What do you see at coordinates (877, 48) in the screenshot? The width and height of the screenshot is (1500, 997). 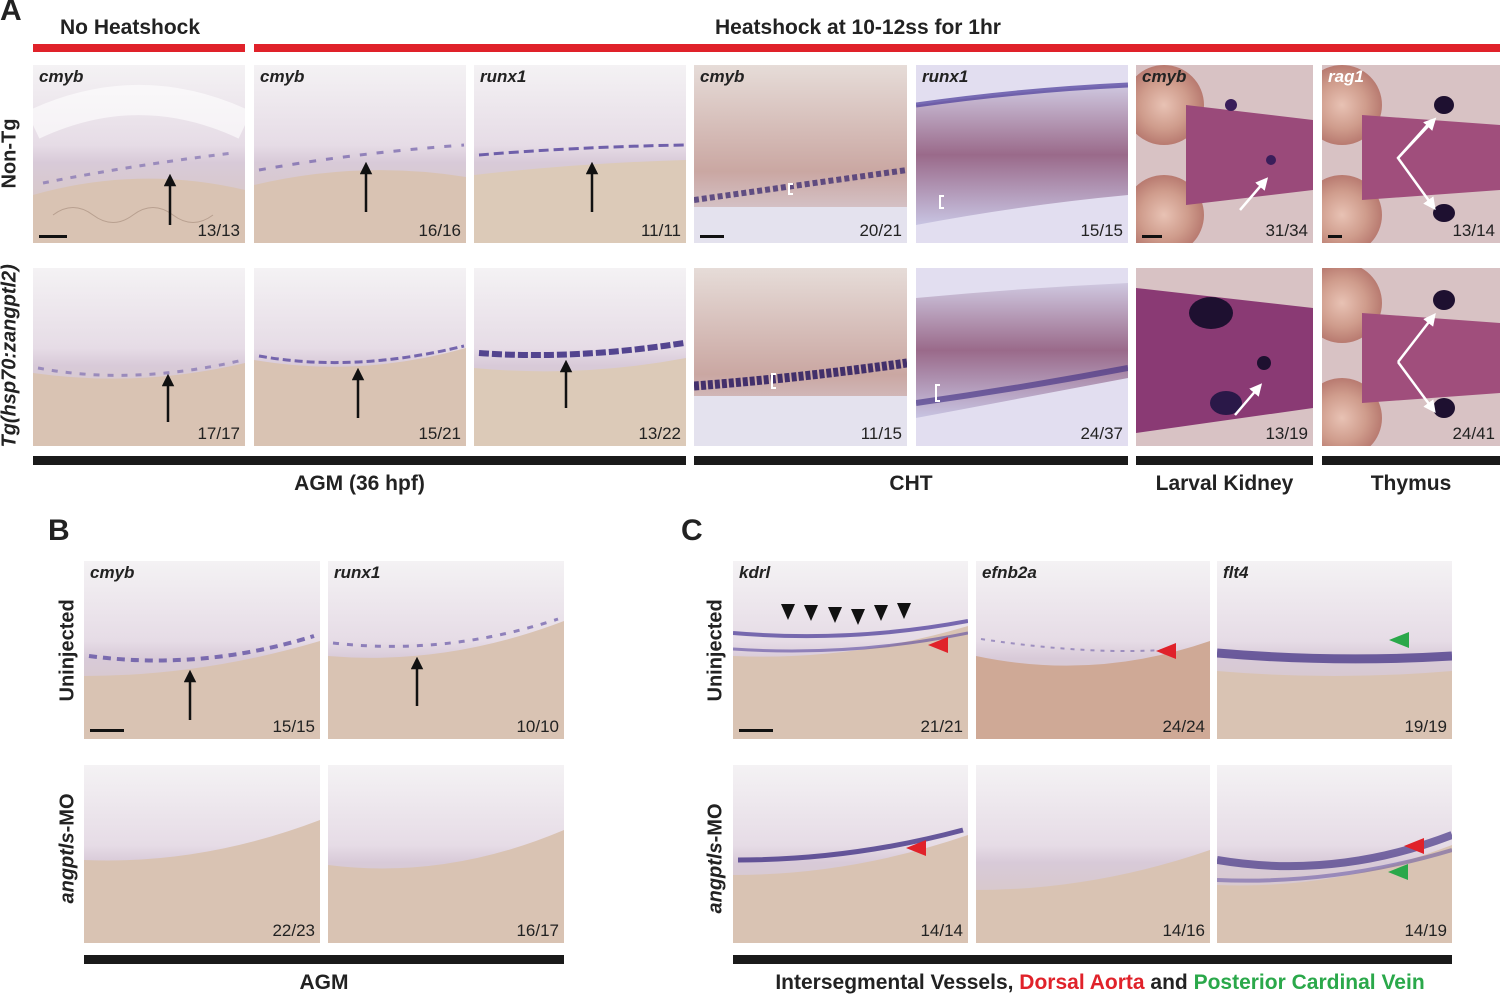 I see `red-bar-heatshock` at bounding box center [877, 48].